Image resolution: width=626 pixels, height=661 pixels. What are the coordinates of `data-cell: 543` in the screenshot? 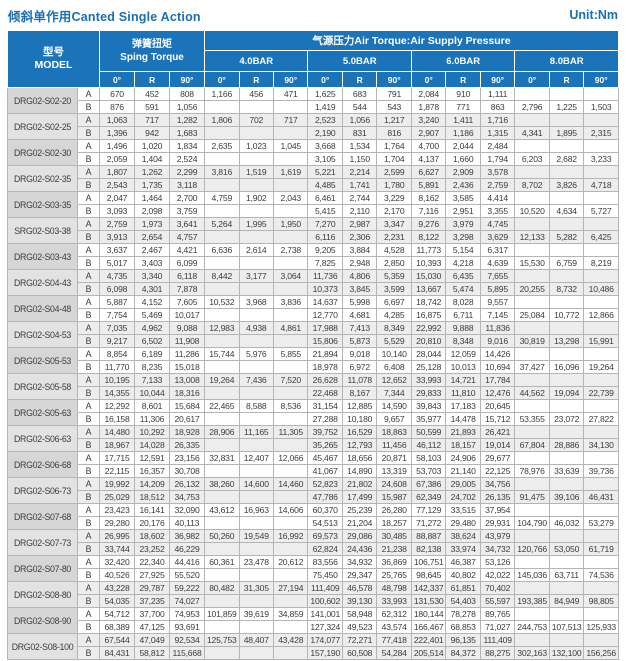 It's located at (394, 107).